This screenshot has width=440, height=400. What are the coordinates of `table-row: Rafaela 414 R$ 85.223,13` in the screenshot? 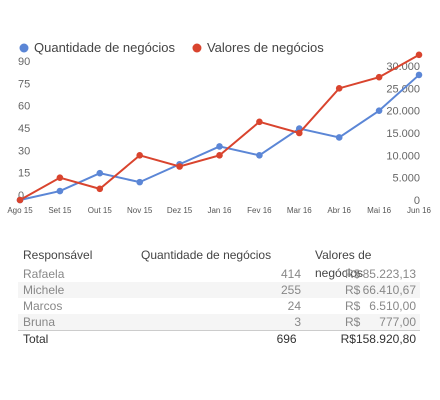 It's located at (219, 274).